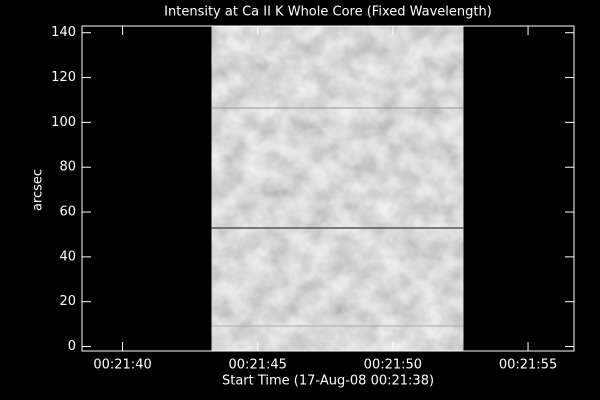 The height and width of the screenshot is (400, 600). Describe the element at coordinates (122, 365) in the screenshot. I see `x-tick-label: 00:21:40` at that location.